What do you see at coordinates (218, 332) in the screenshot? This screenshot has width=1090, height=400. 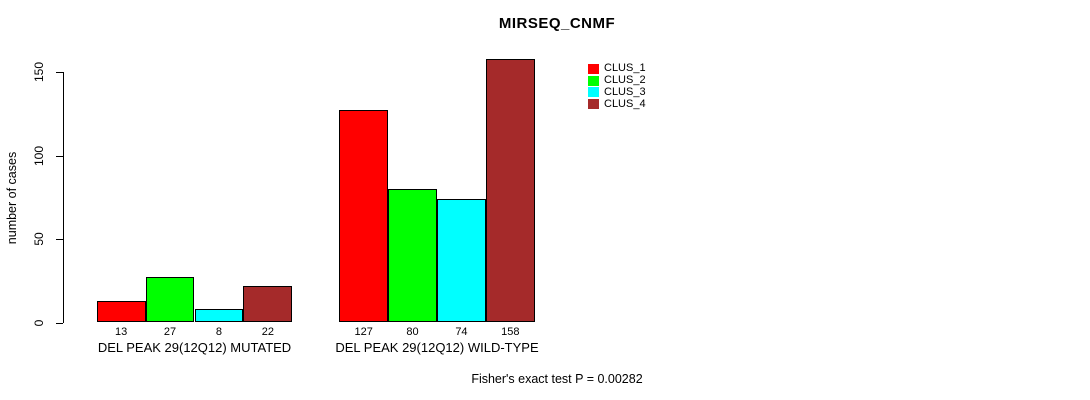 I see `bar-value-label: 8` at bounding box center [218, 332].